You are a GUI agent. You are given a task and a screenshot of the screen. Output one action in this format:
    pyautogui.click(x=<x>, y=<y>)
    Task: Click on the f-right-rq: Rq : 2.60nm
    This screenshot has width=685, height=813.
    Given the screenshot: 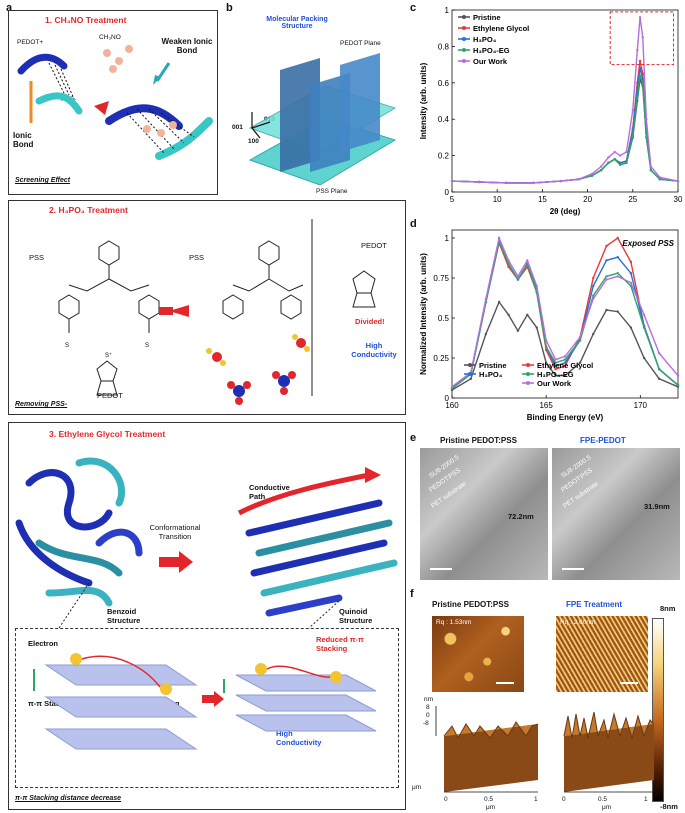 What is the action you would take?
    pyautogui.click(x=578, y=622)
    